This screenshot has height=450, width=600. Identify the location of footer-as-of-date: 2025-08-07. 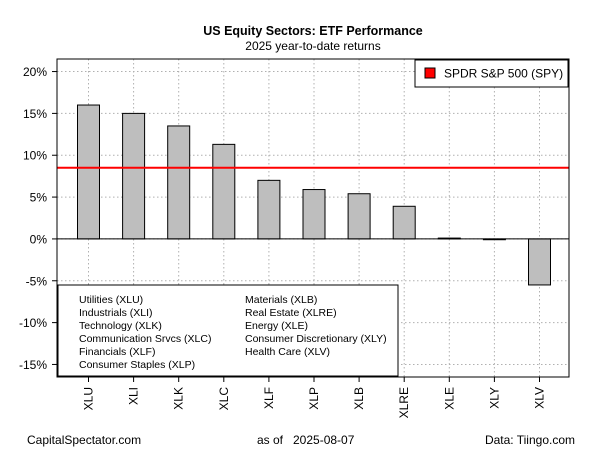
(324, 440).